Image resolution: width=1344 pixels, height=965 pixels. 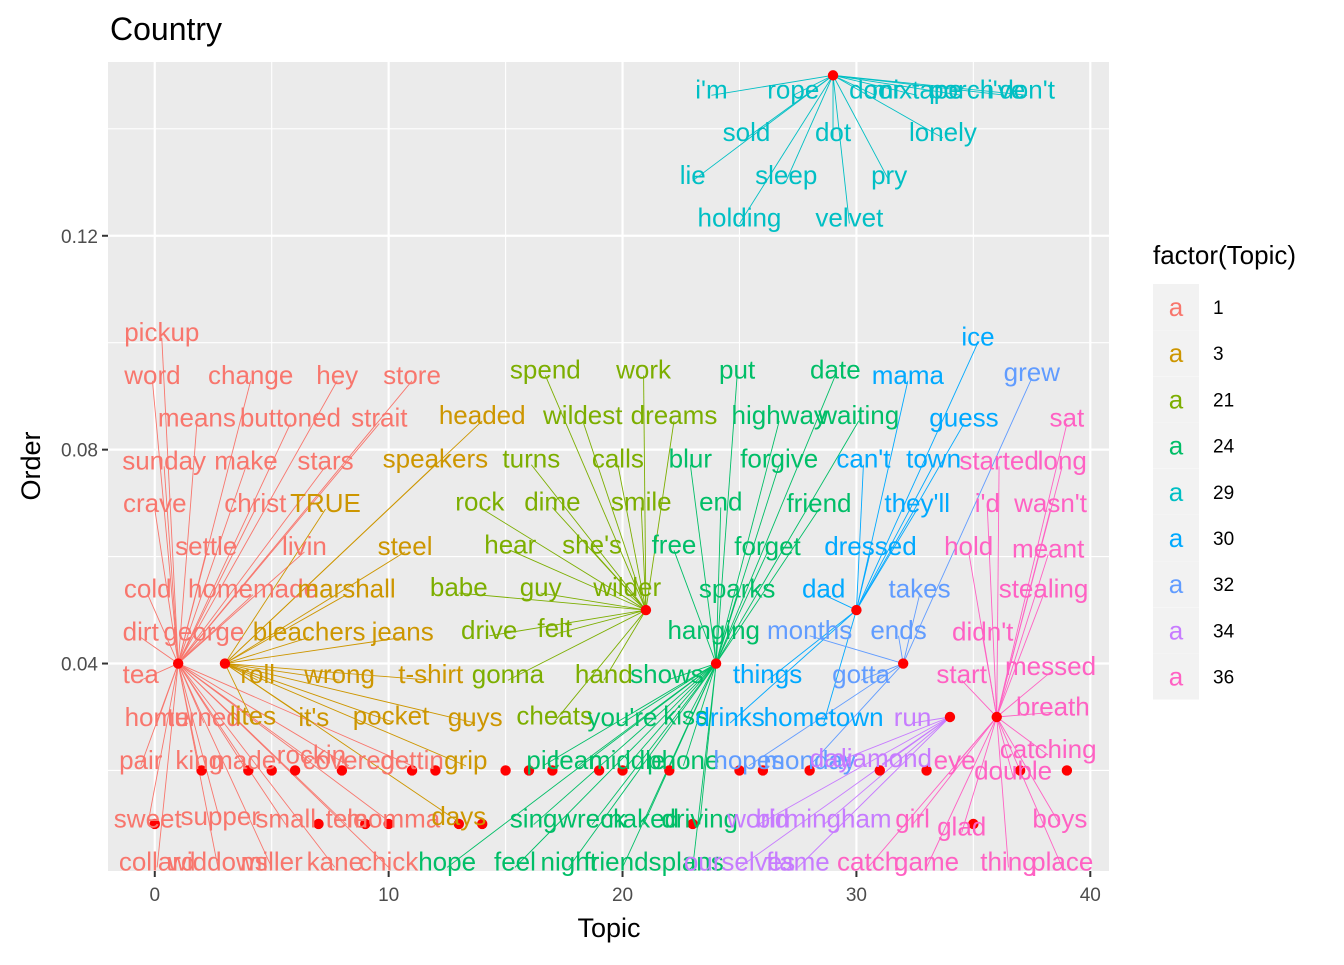 What do you see at coordinates (412, 375) in the screenshot?
I see `word-label: store` at bounding box center [412, 375].